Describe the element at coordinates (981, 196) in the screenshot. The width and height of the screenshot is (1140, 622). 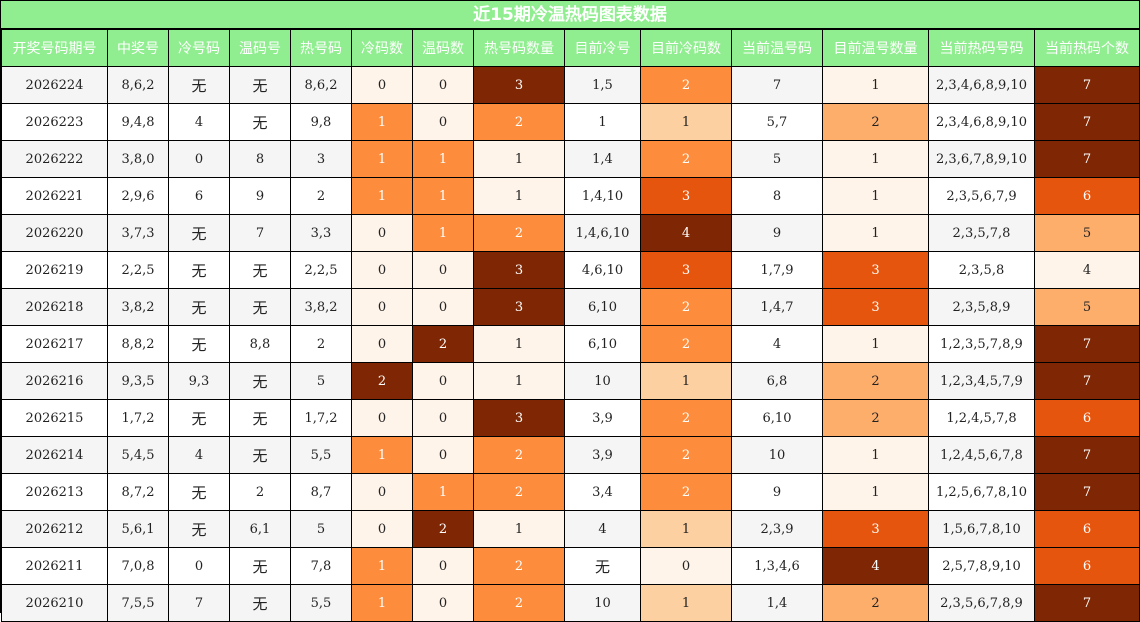
I see `cell-current-hot: 2,3,5,6,7,9` at that location.